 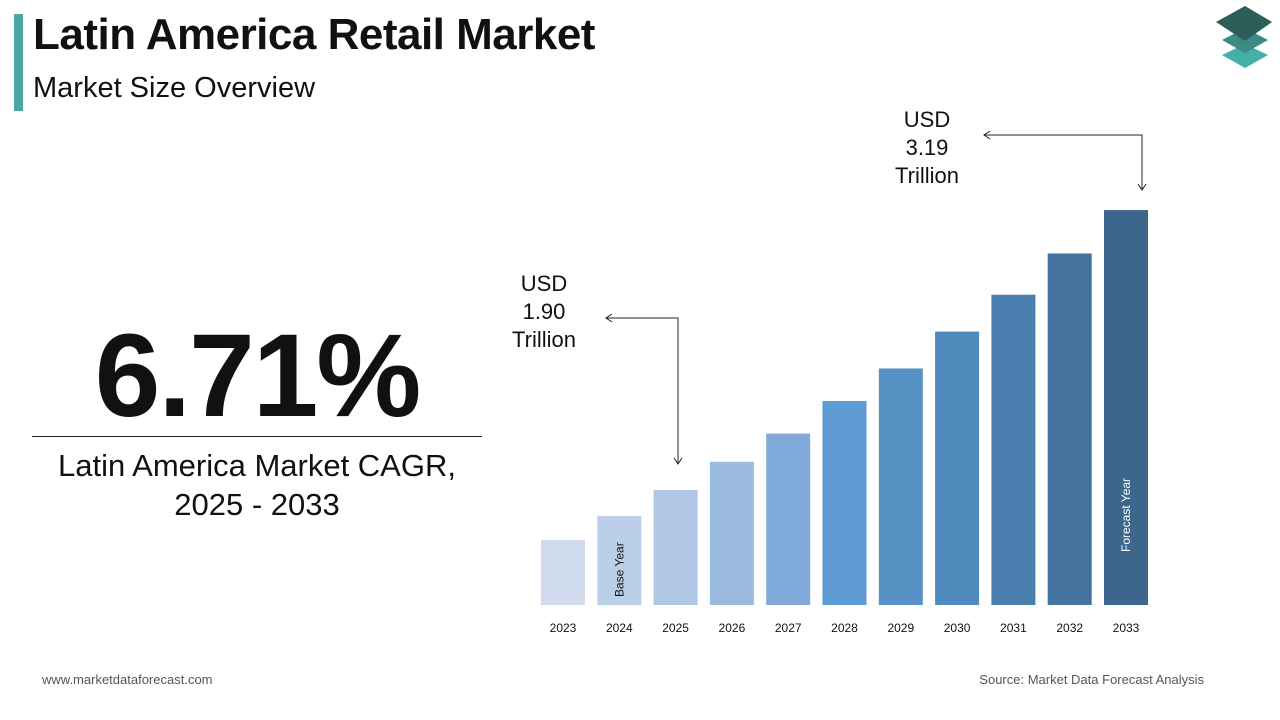 I want to click on x-tick-label: 2028, so click(x=844, y=628).